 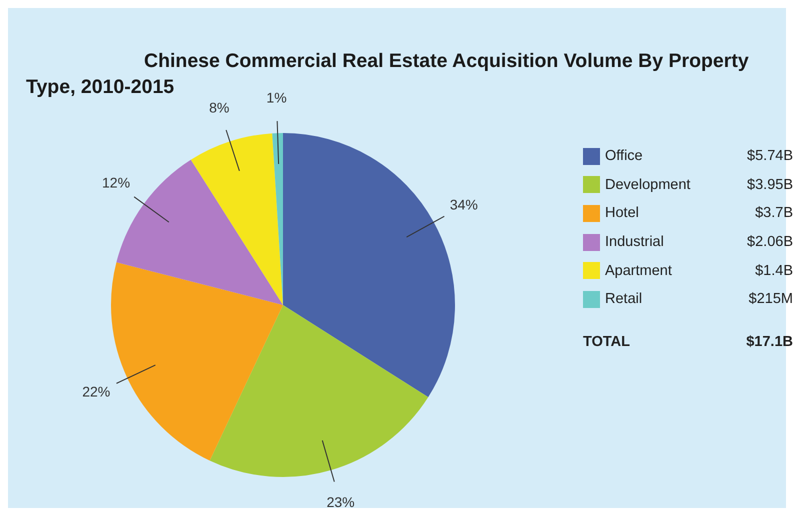 I want to click on legend-label: Hotel, so click(x=622, y=213).